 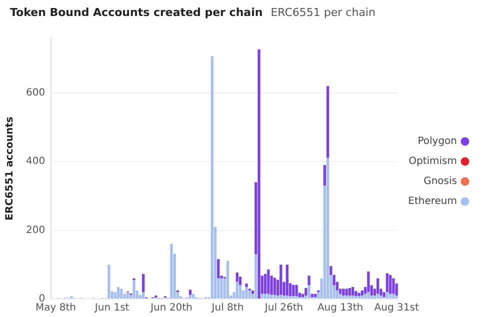 I want to click on legend-label: Ethereum, so click(x=432, y=202).